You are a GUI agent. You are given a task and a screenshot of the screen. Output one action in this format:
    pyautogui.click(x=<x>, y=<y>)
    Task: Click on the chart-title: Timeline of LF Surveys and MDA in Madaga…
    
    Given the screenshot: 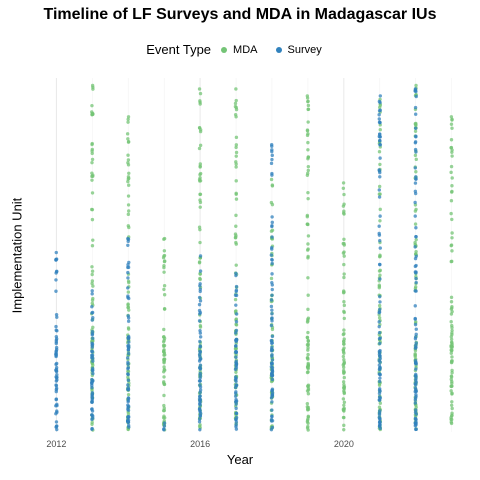 What is the action you would take?
    pyautogui.click(x=240, y=14)
    